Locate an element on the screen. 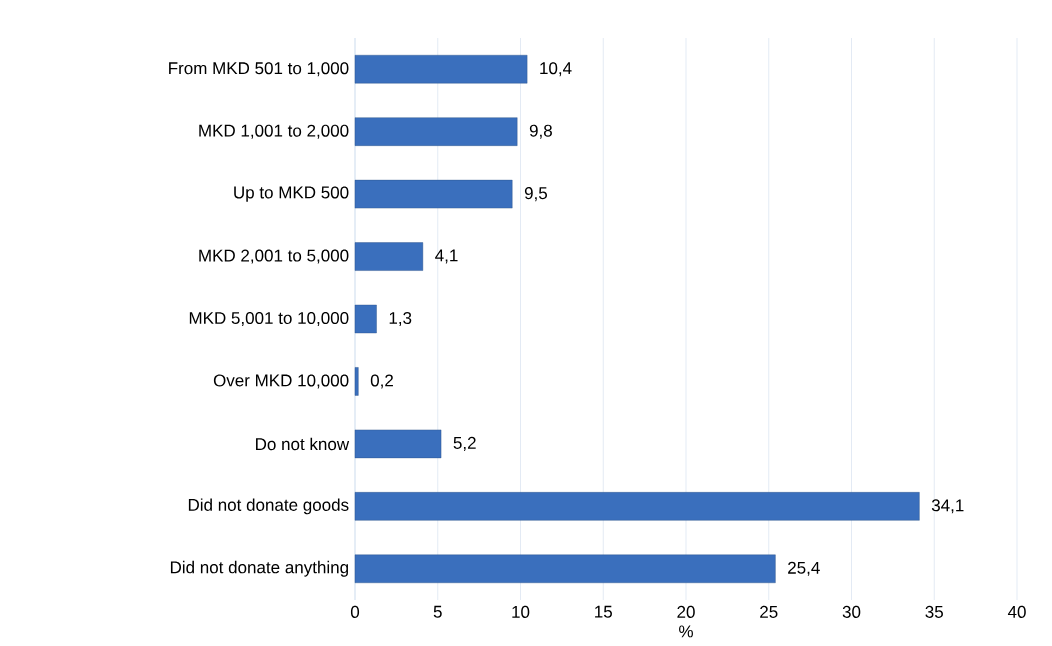  y-tick-label: Up to MKD 500 is located at coordinates (291, 194).